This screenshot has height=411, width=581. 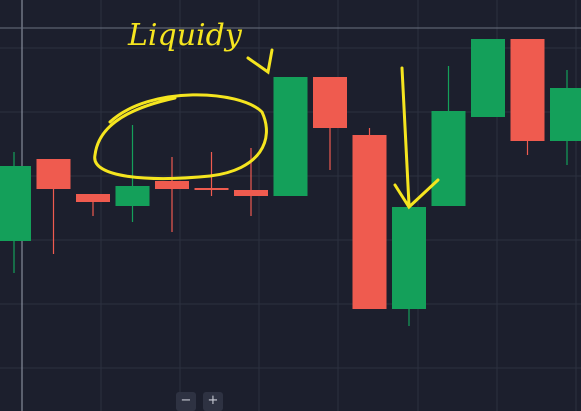 I want to click on zoom-out-button: −, so click(x=186, y=401).